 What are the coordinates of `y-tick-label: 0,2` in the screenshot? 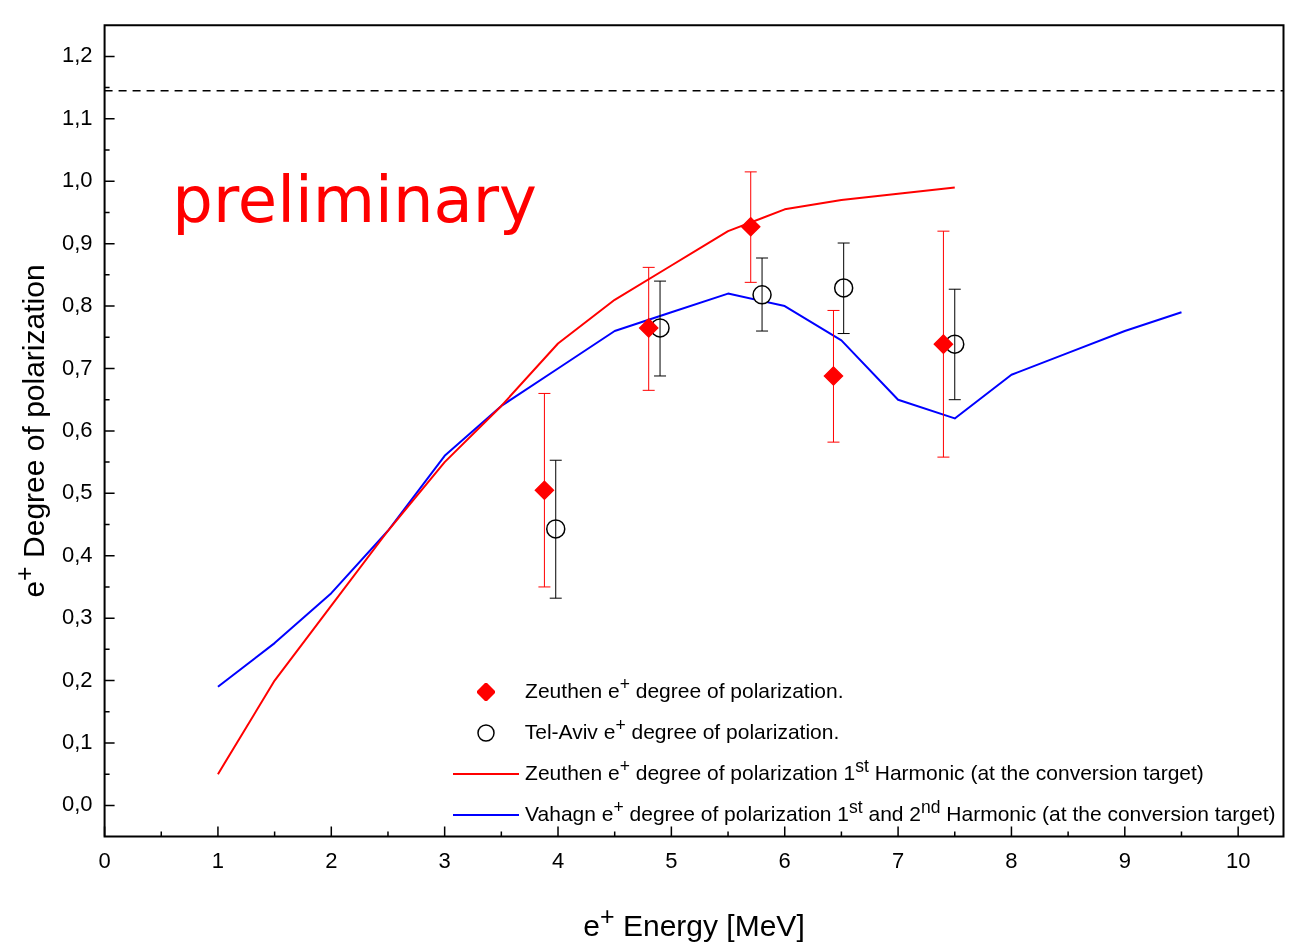 It's located at (77, 679).